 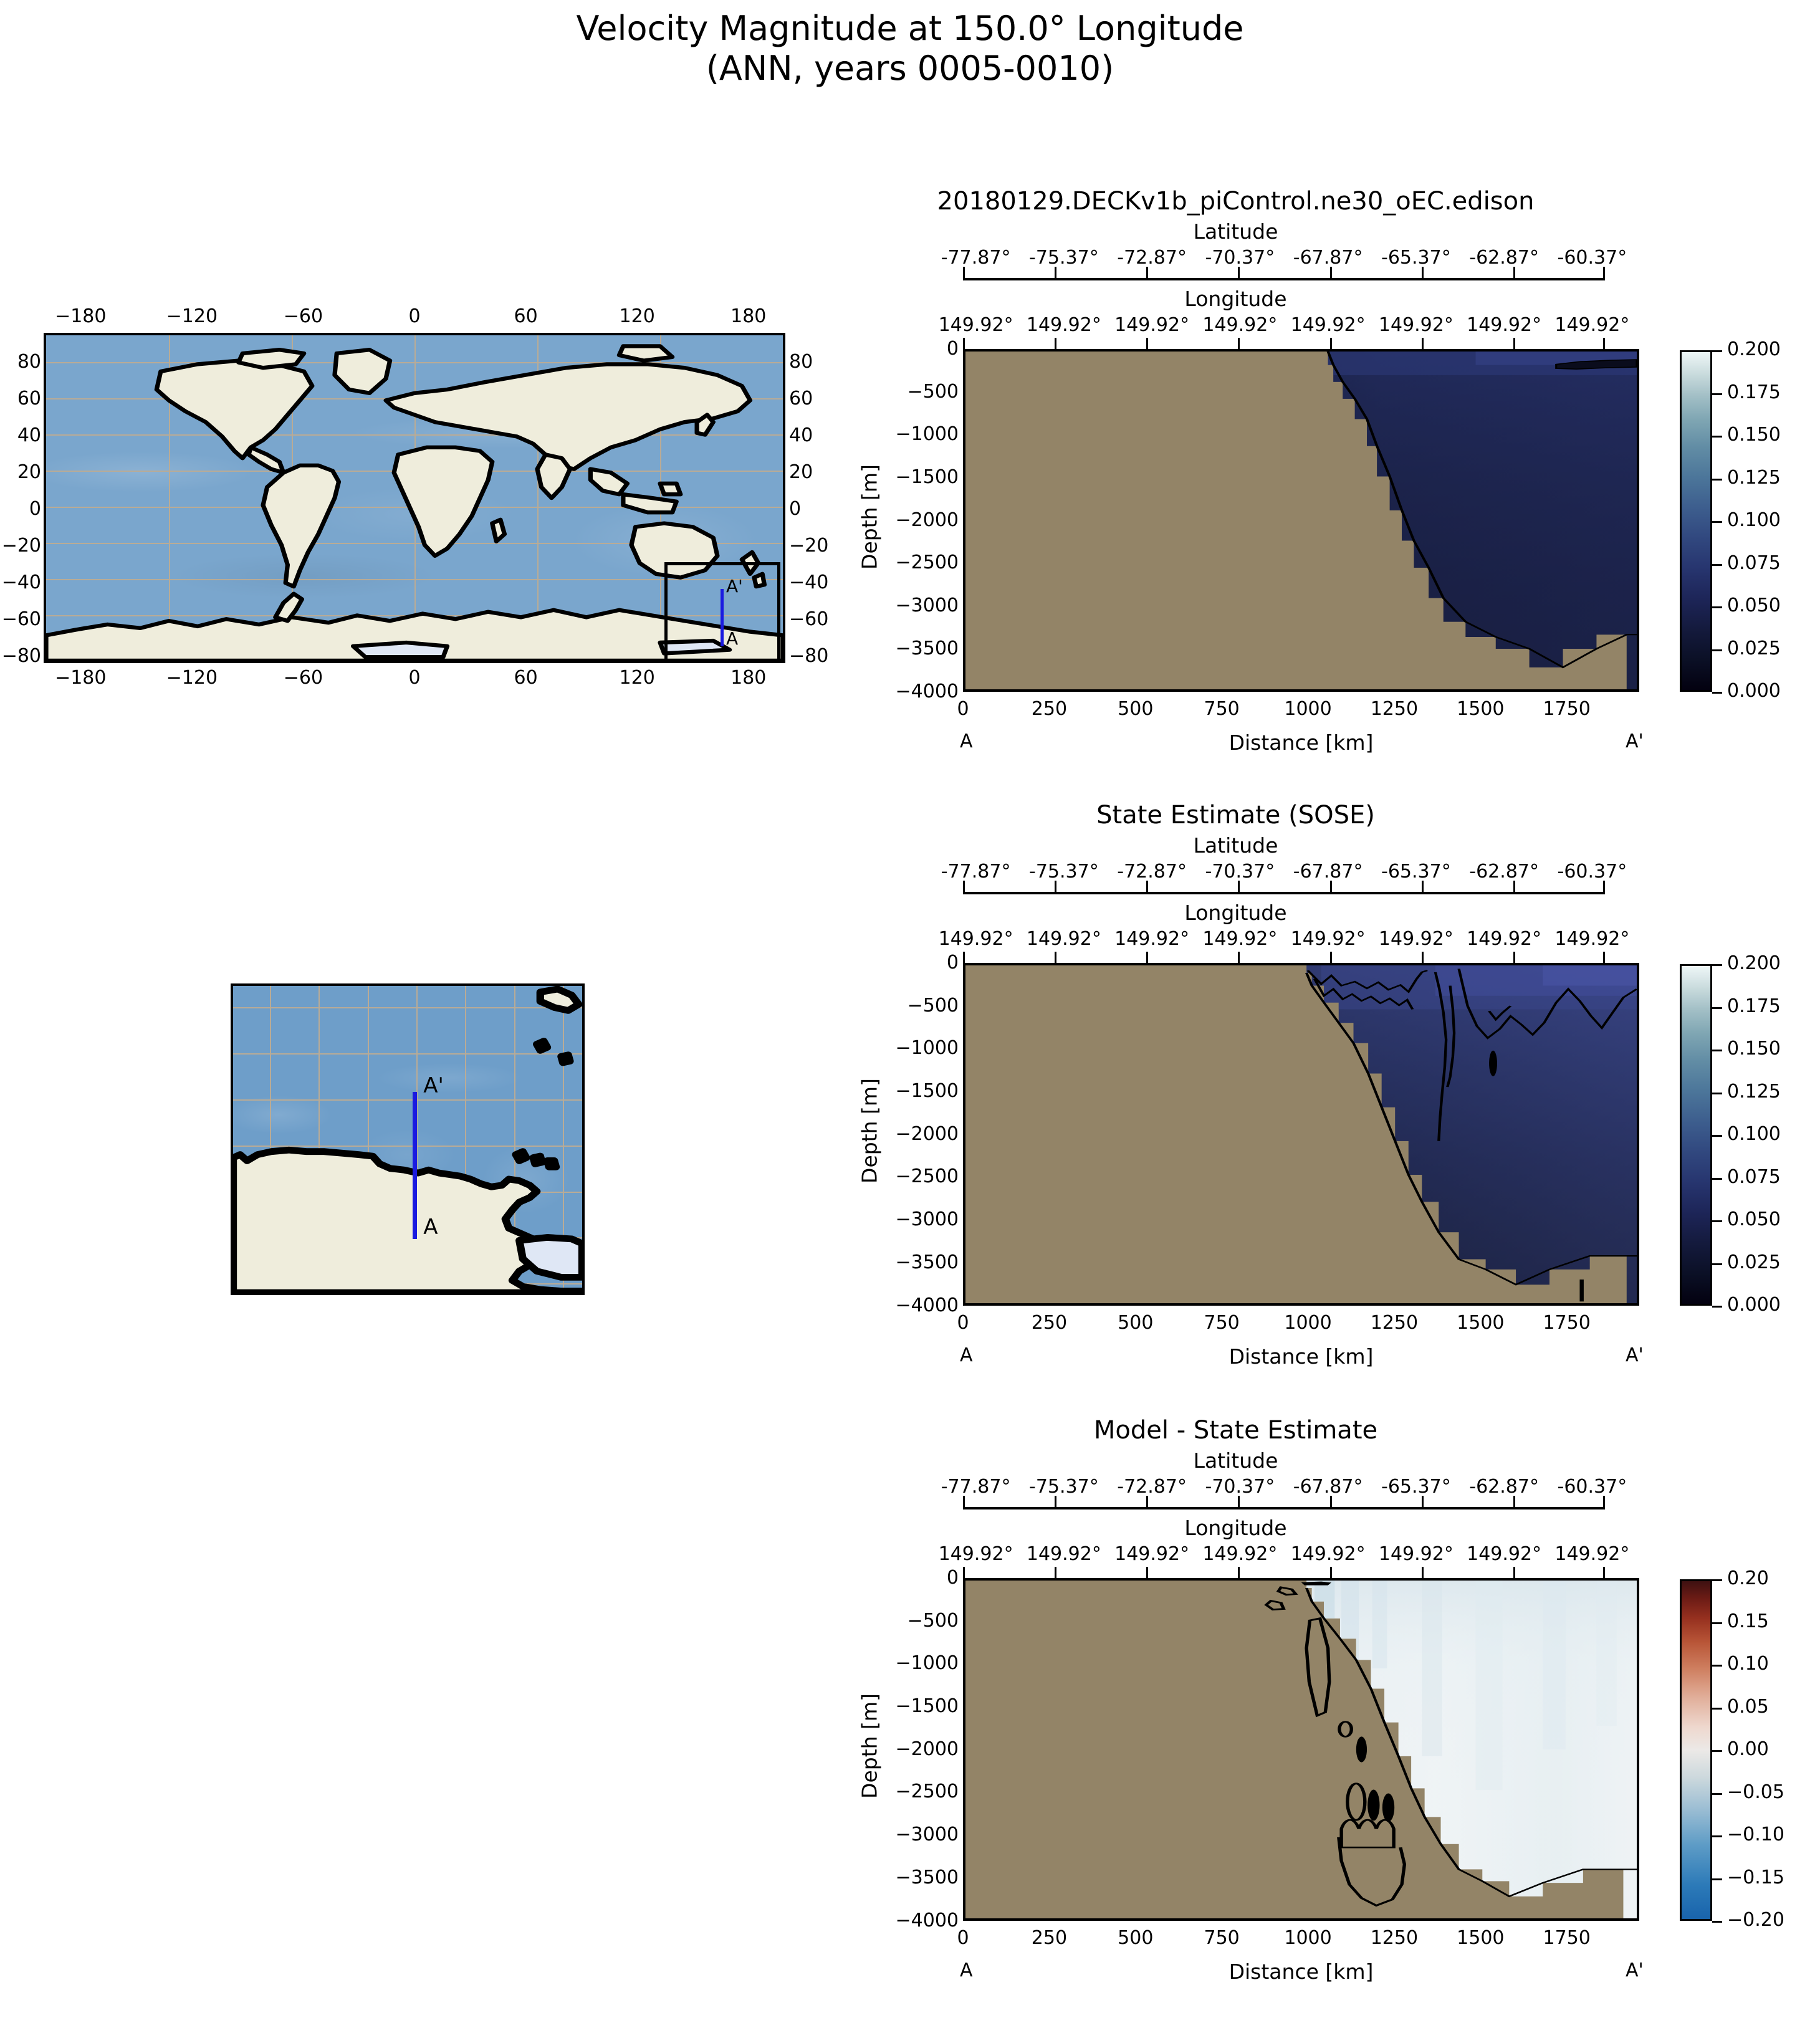 What do you see at coordinates (415, 316) in the screenshot?
I see `world-map-x-ticks-top: −180 −120 −60 0 60 120 180` at bounding box center [415, 316].